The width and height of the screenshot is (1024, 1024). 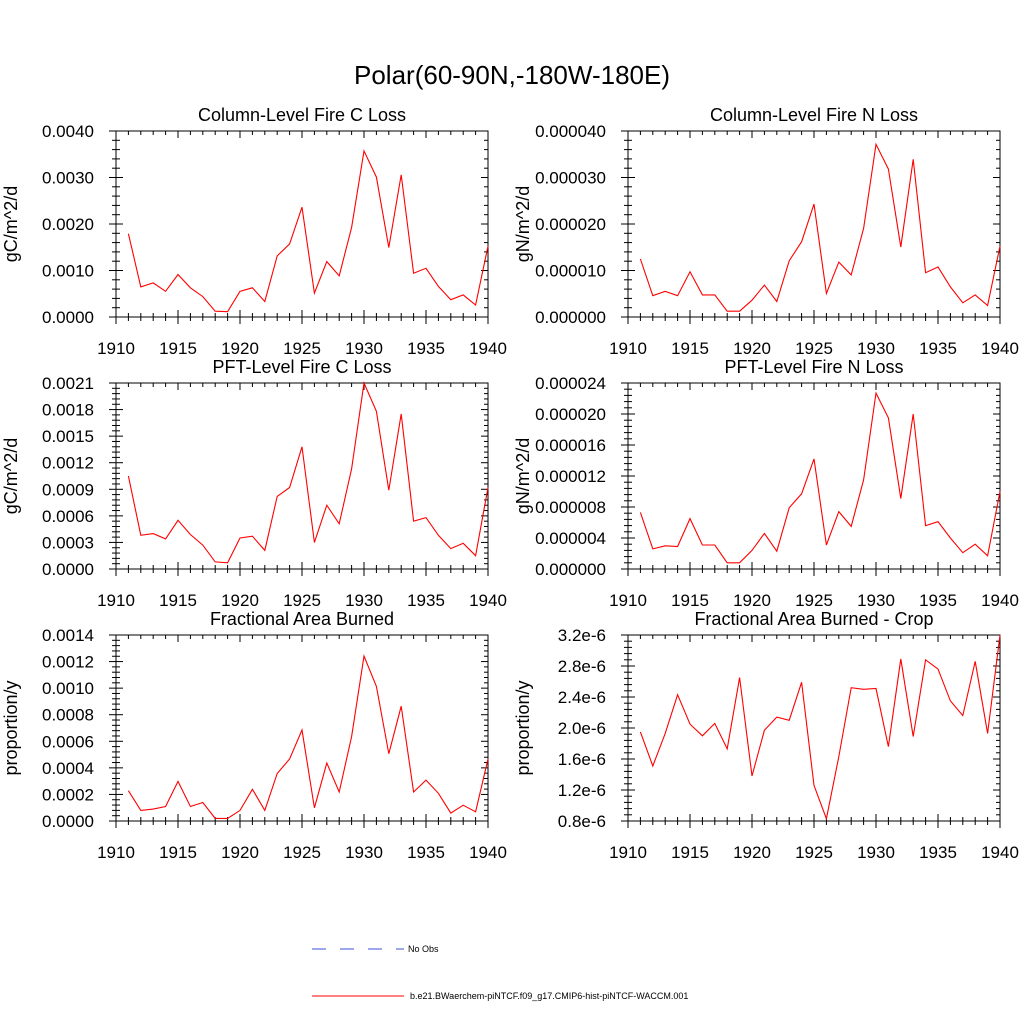 I want to click on plot-frame, so click(x=302, y=476).